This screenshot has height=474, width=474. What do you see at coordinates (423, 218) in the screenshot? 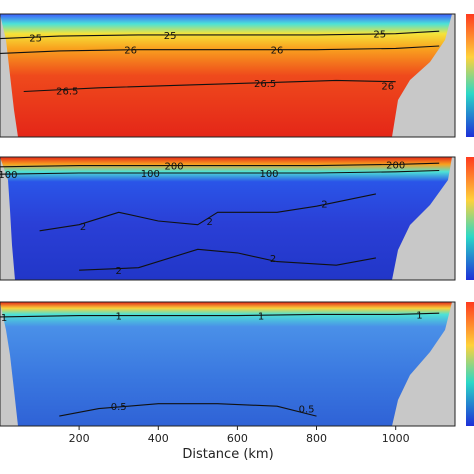
I see `land-right-middle` at bounding box center [423, 218].